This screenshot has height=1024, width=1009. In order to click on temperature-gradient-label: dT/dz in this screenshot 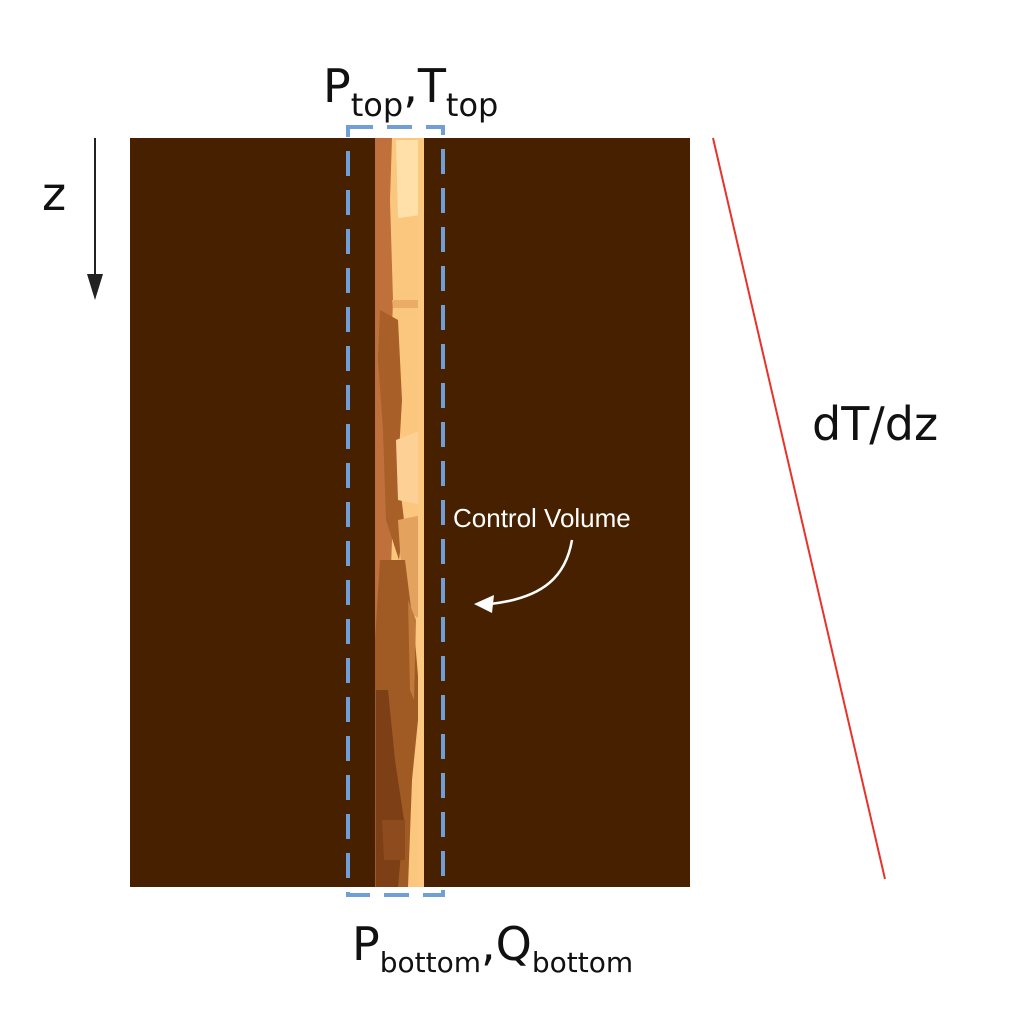, I will do `click(875, 424)`.